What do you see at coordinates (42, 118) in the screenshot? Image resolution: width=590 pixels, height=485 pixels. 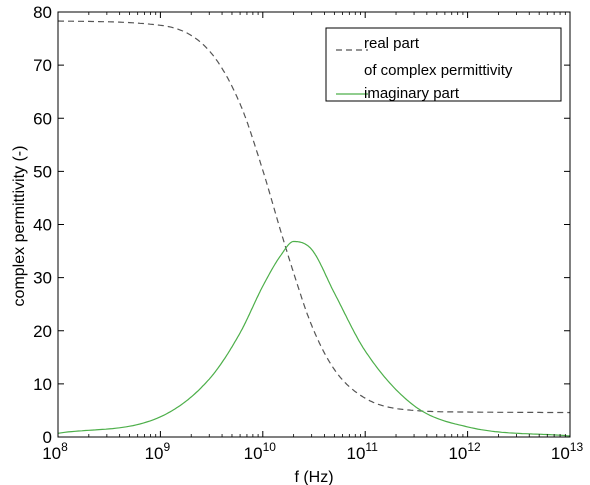 I see `y-tick-label: 60` at bounding box center [42, 118].